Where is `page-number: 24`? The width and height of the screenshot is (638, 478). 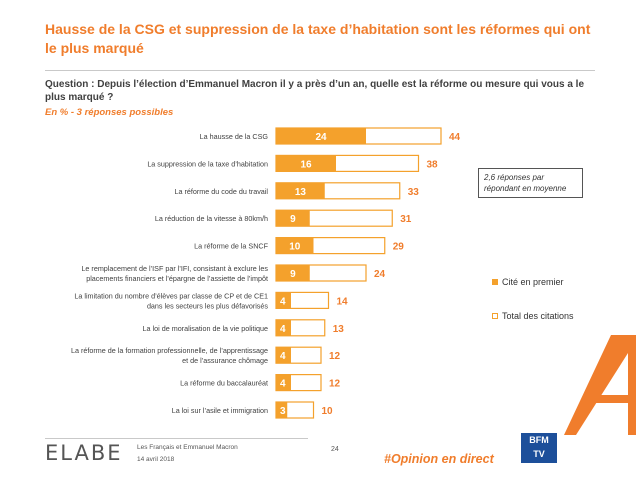
page-number: 24 is located at coordinates (335, 449).